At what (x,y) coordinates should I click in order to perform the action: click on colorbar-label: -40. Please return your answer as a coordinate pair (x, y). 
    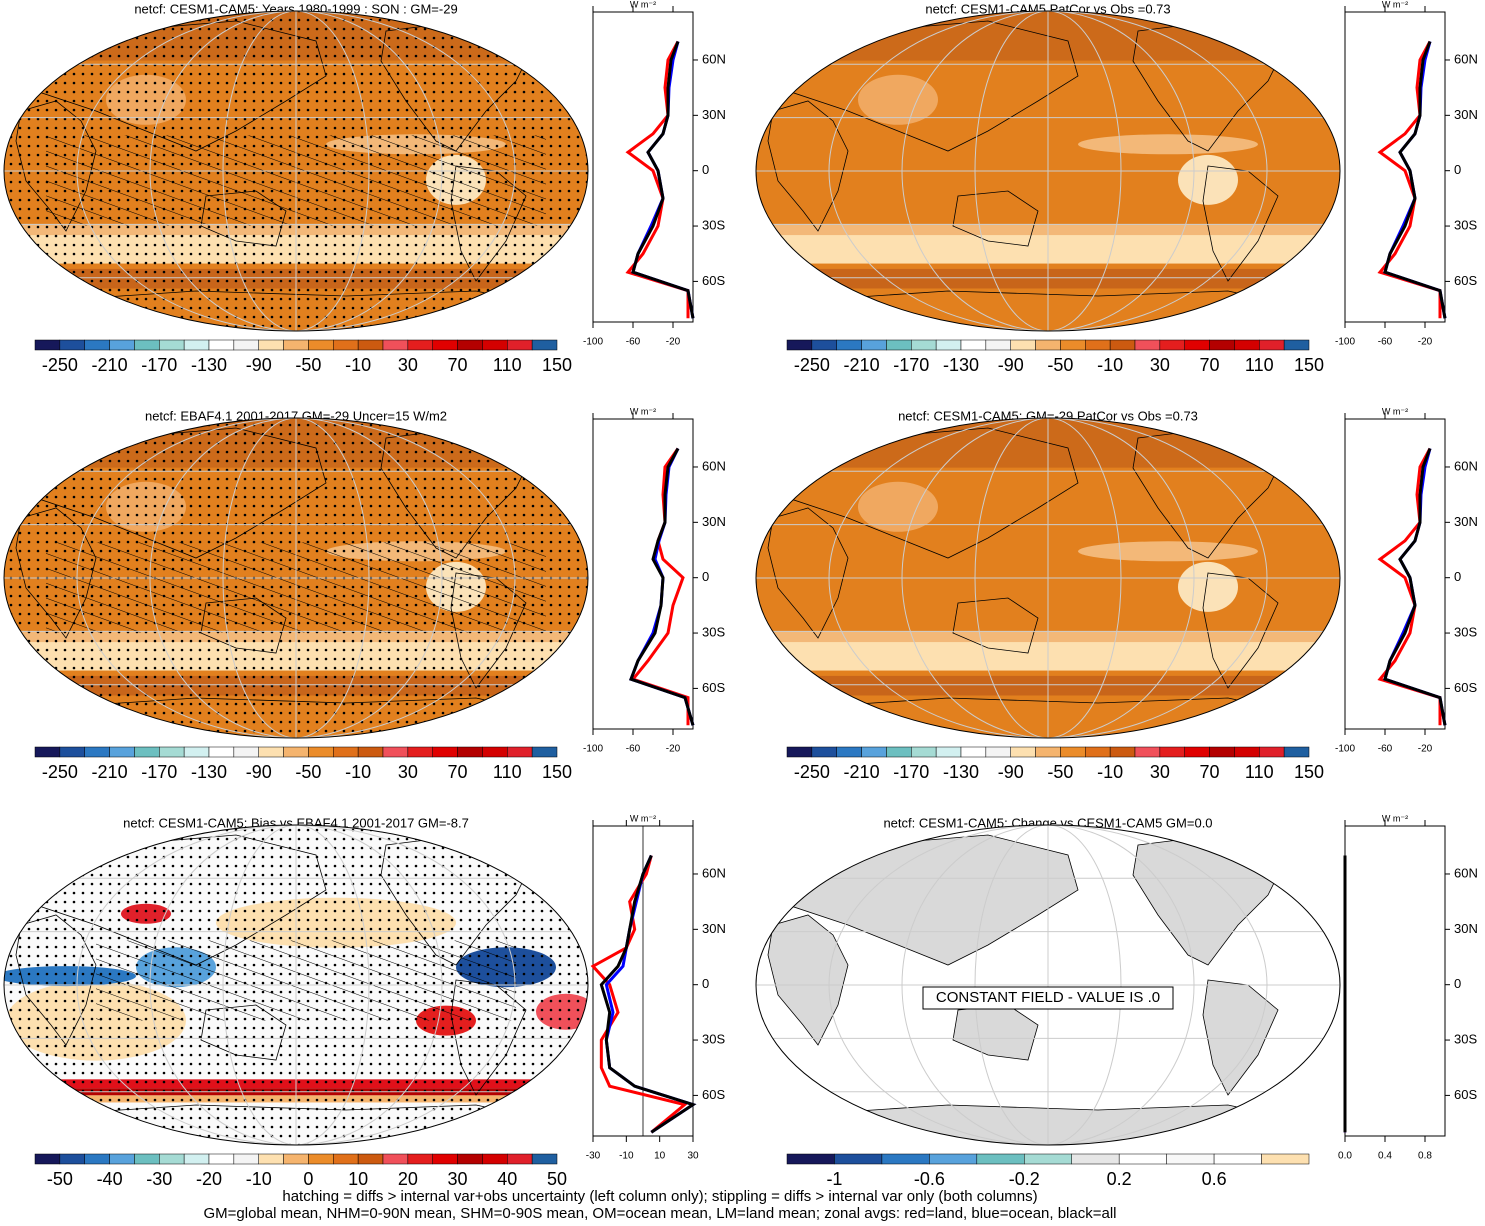
    Looking at the image, I should click on (110, 1179).